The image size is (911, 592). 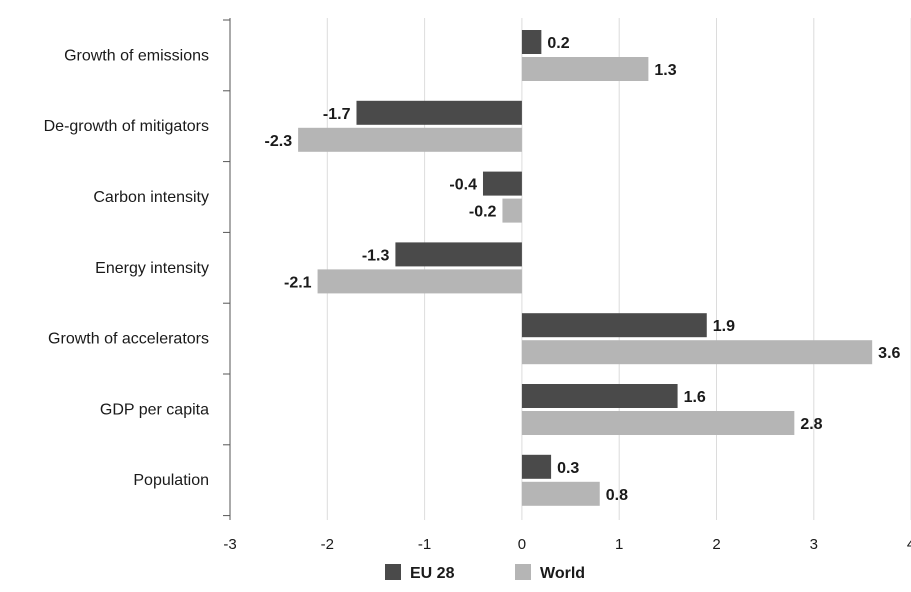 I want to click on x-tick-label: 1, so click(x=619, y=544).